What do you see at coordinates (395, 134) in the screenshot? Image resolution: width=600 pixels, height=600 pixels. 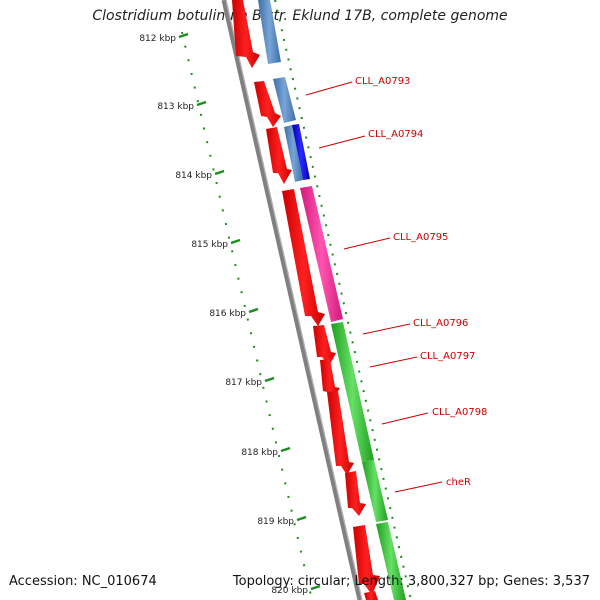 I see `gene-label: CLL_A0794` at bounding box center [395, 134].